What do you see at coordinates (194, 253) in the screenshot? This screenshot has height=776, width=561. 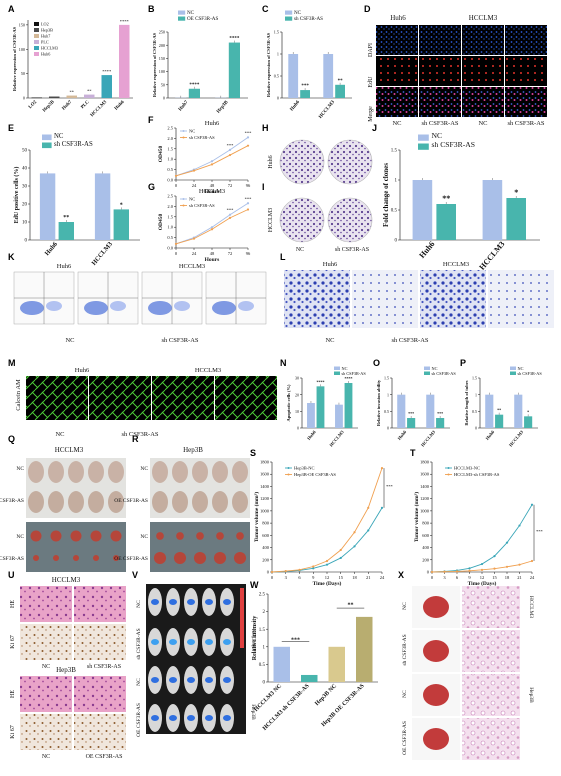 I see `x-tick-label: 24` at bounding box center [194, 253].